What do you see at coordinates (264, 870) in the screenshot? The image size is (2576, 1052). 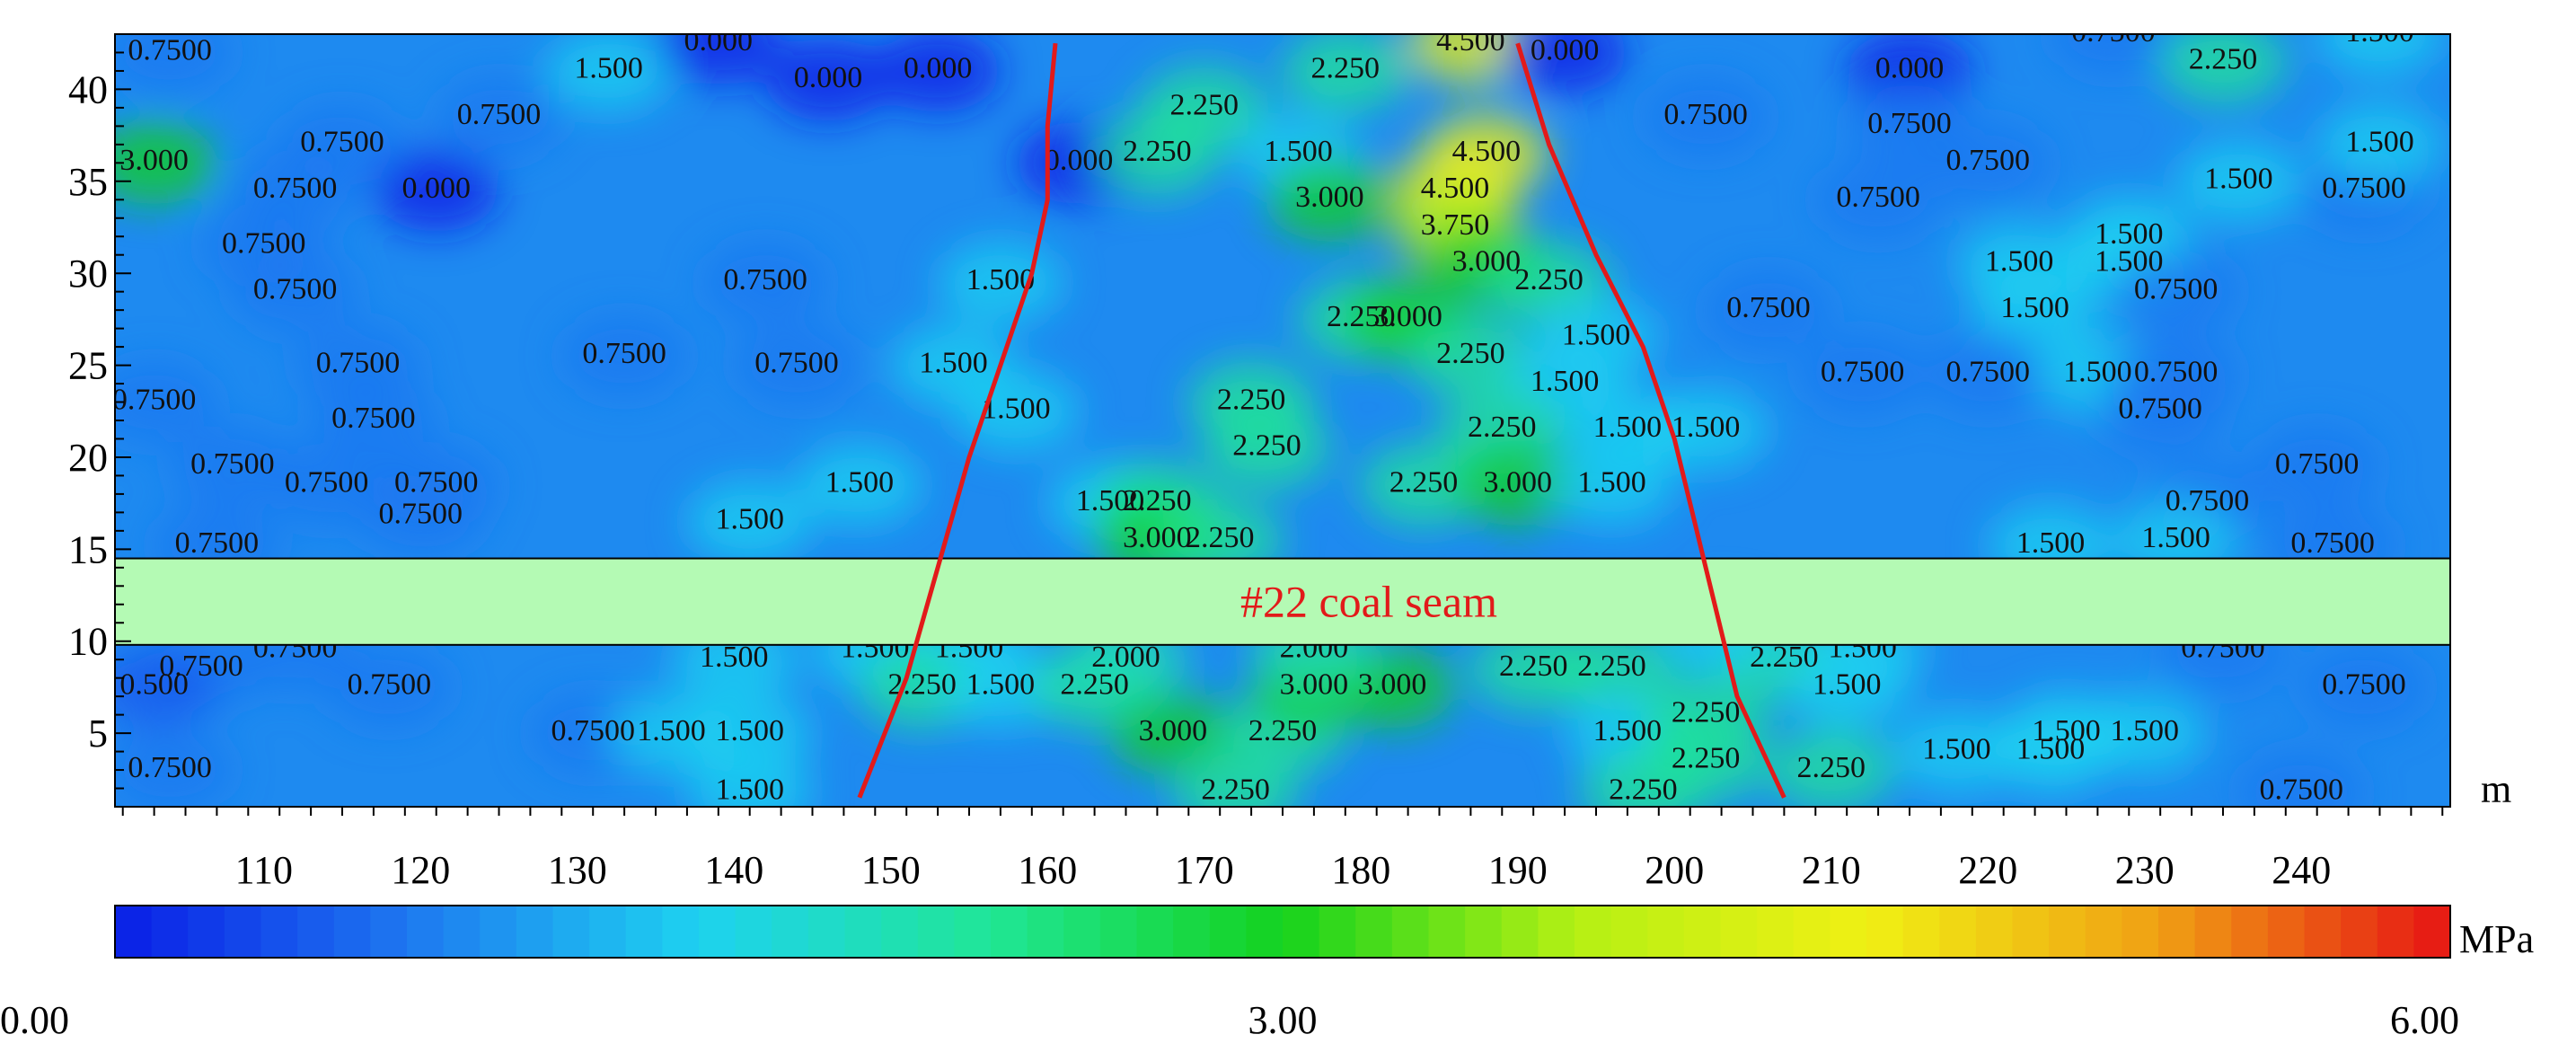 I see `x-tick-label: 110` at bounding box center [264, 870].